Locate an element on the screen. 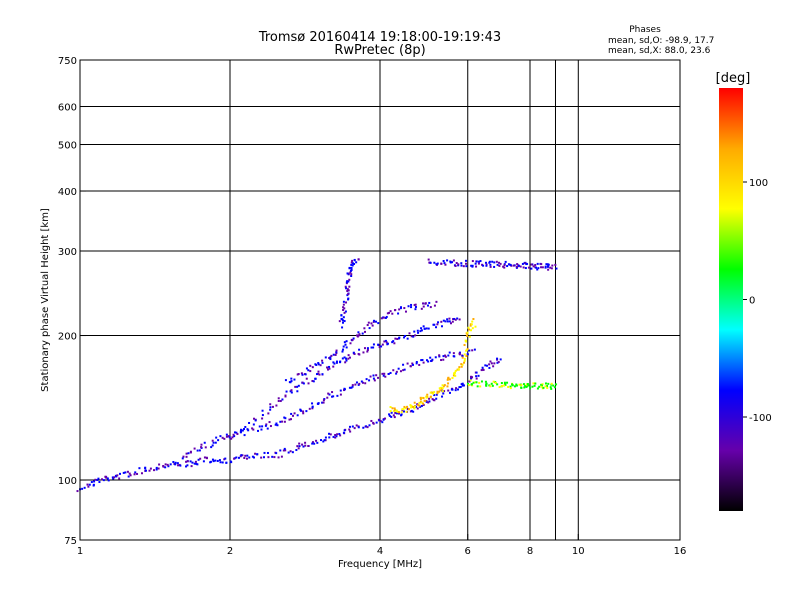 Image resolution: width=800 pixels, height=600 pixels. y-tick-label: 400 is located at coordinates (67, 192).